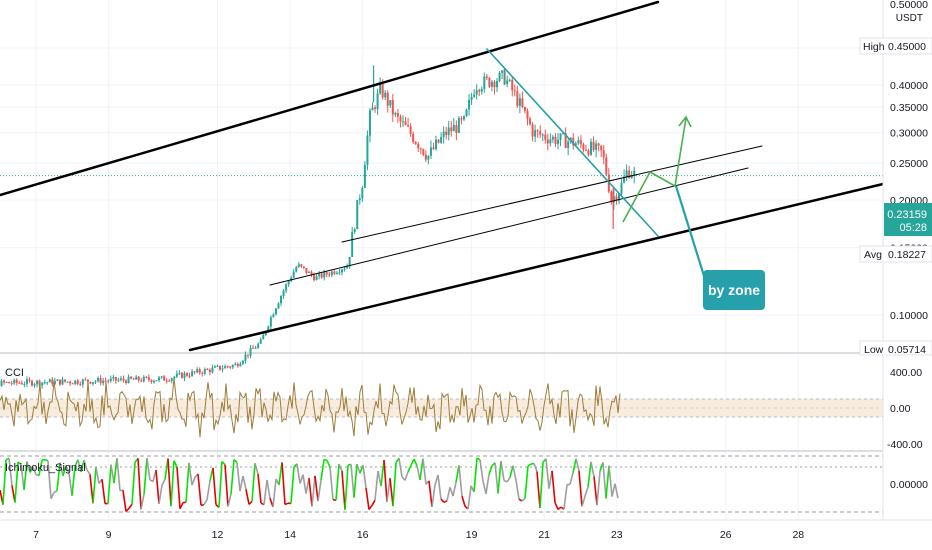 The width and height of the screenshot is (932, 550). Describe the element at coordinates (45, 468) in the screenshot. I see `ichimoku-title: Ichimoku_Signal` at that location.